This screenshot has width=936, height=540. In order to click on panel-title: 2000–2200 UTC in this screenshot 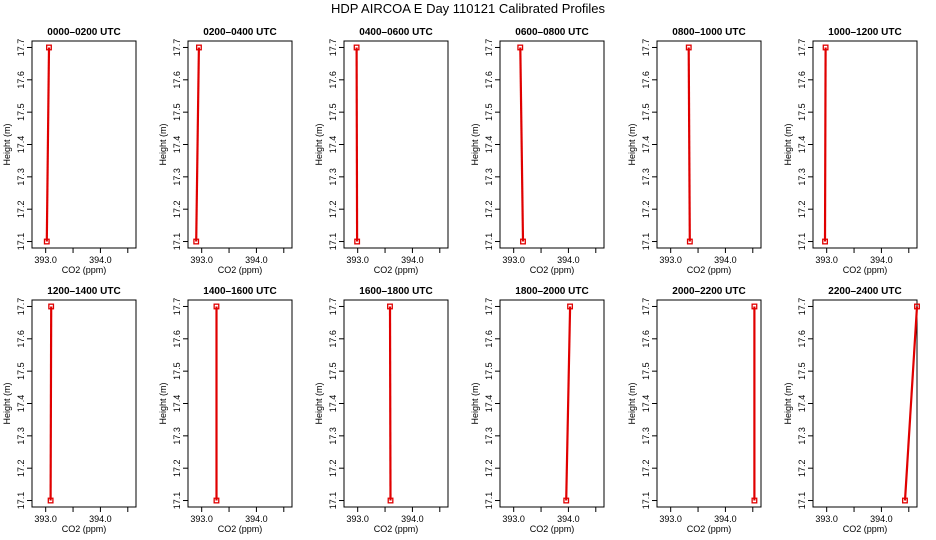, I will do `click(708, 291)`.